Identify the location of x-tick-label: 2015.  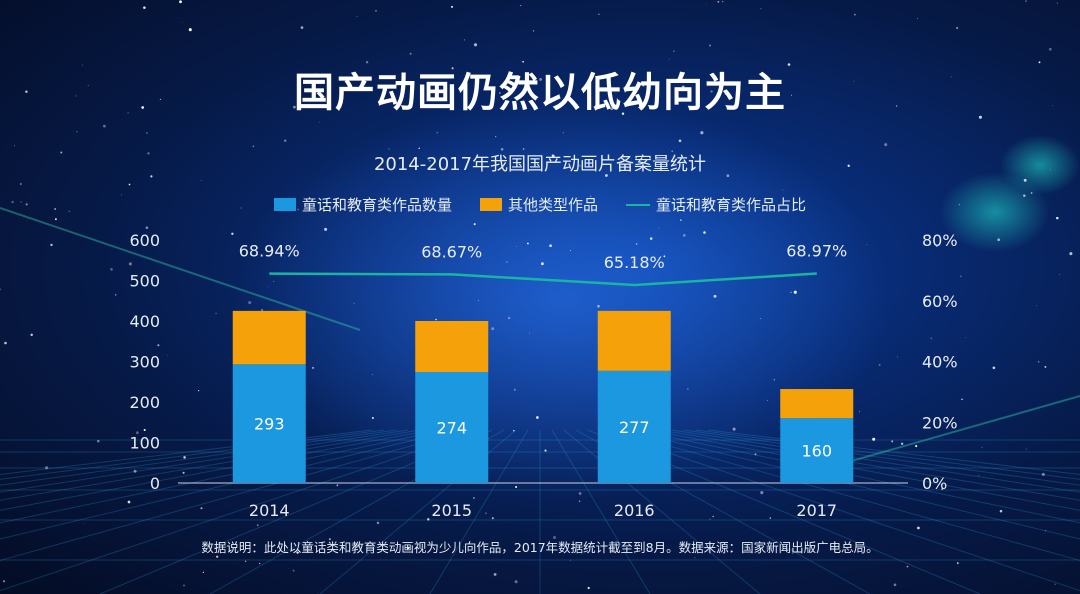
(451, 510).